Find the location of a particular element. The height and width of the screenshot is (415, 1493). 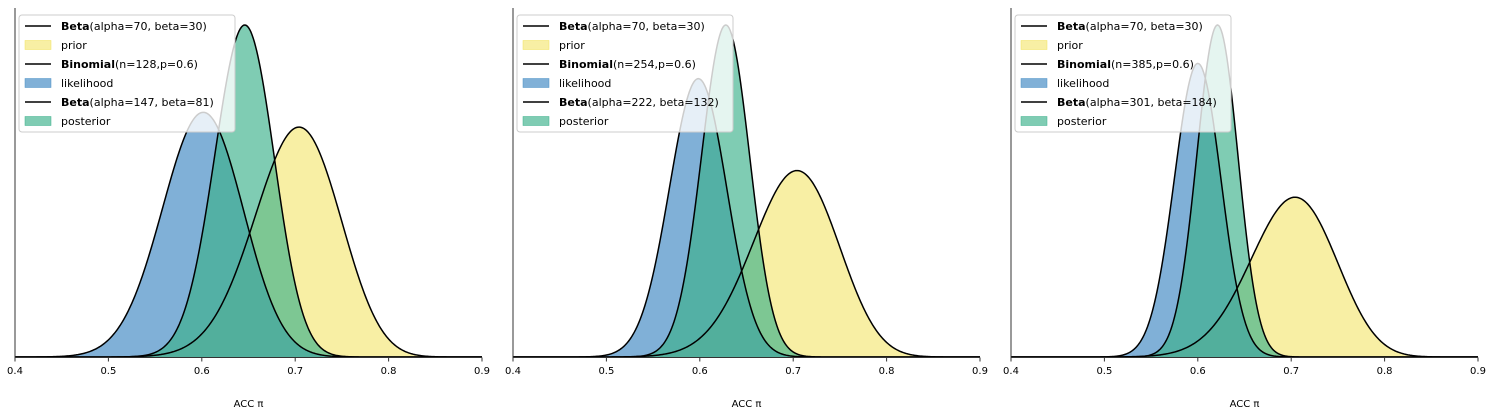

legend-posterior-dist-label: Beta(alpha=147, beta=81) is located at coordinates (137, 102).